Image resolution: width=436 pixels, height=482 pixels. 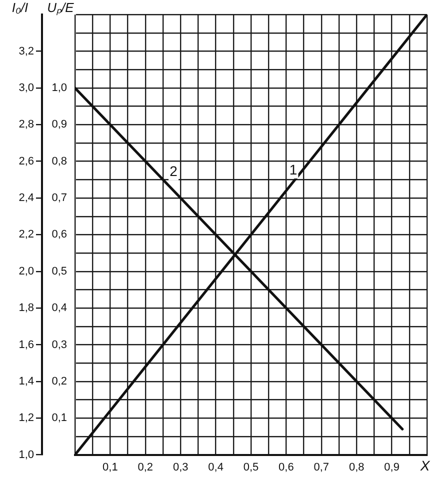 What do you see at coordinates (59, 234) in the screenshot?
I see `y2-tick-label: 0,6` at bounding box center [59, 234].